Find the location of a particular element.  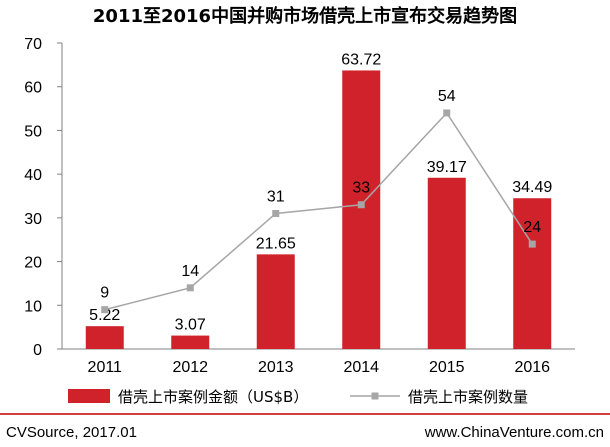

y-tick-label: 0 is located at coordinates (37, 350).